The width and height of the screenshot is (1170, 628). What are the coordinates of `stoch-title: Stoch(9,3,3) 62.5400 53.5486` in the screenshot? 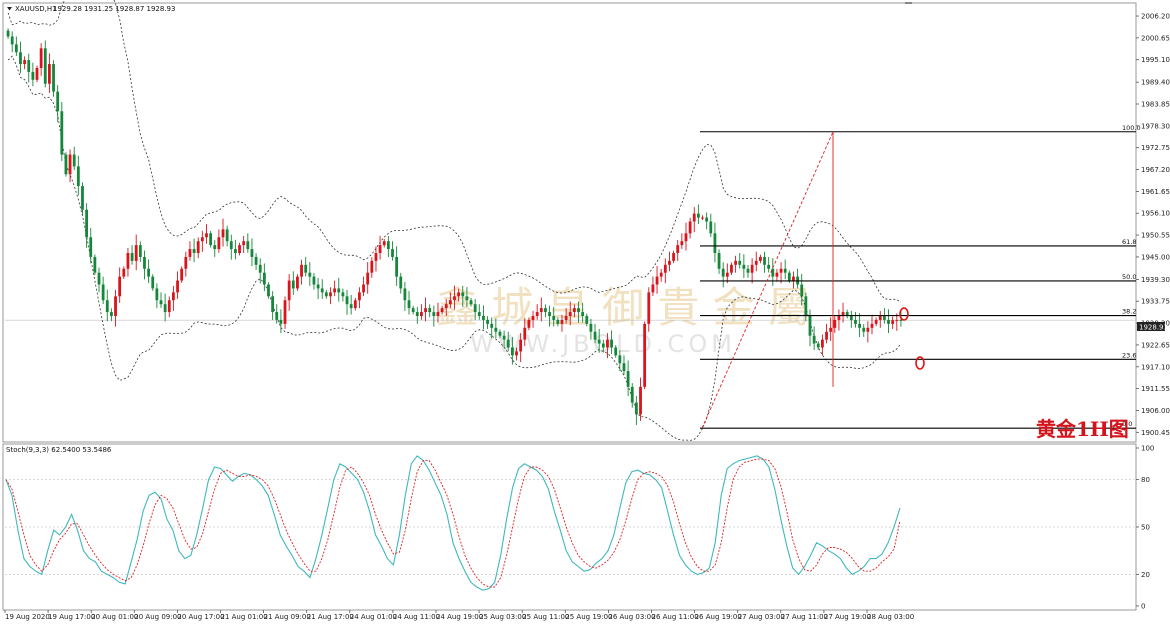 It's located at (59, 450).